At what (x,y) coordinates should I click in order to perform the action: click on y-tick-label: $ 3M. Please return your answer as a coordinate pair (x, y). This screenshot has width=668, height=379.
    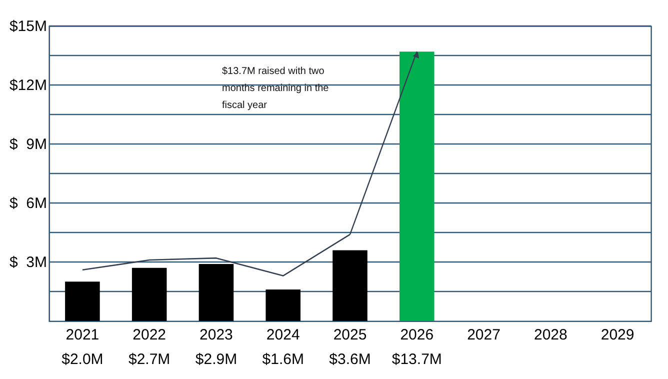
    Looking at the image, I should click on (28, 262).